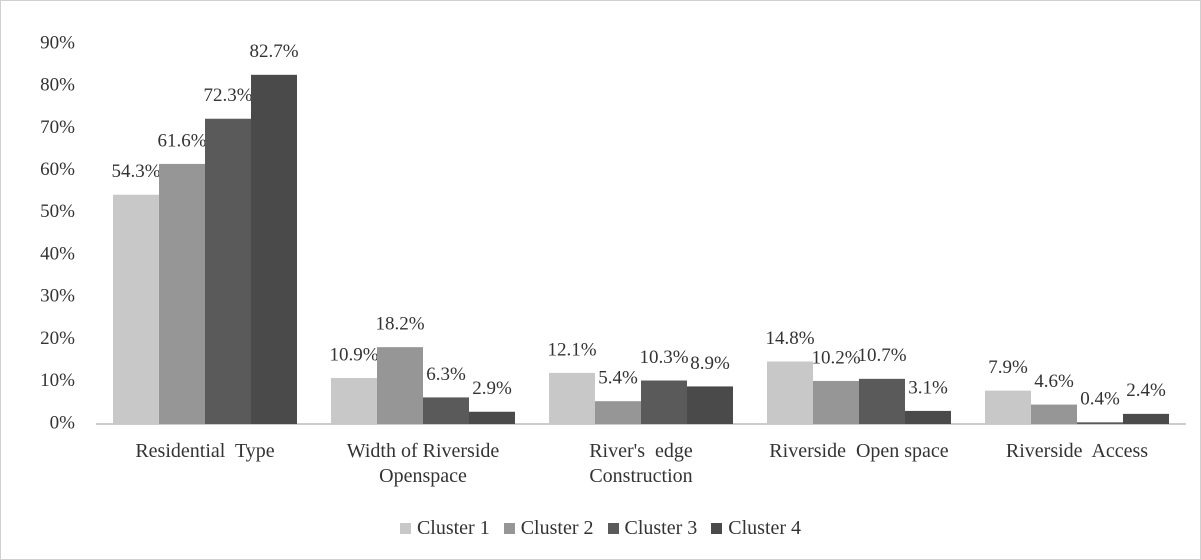  Describe the element at coordinates (643, 463) in the screenshot. I see `x-tick-label: River's edge Construction` at that location.